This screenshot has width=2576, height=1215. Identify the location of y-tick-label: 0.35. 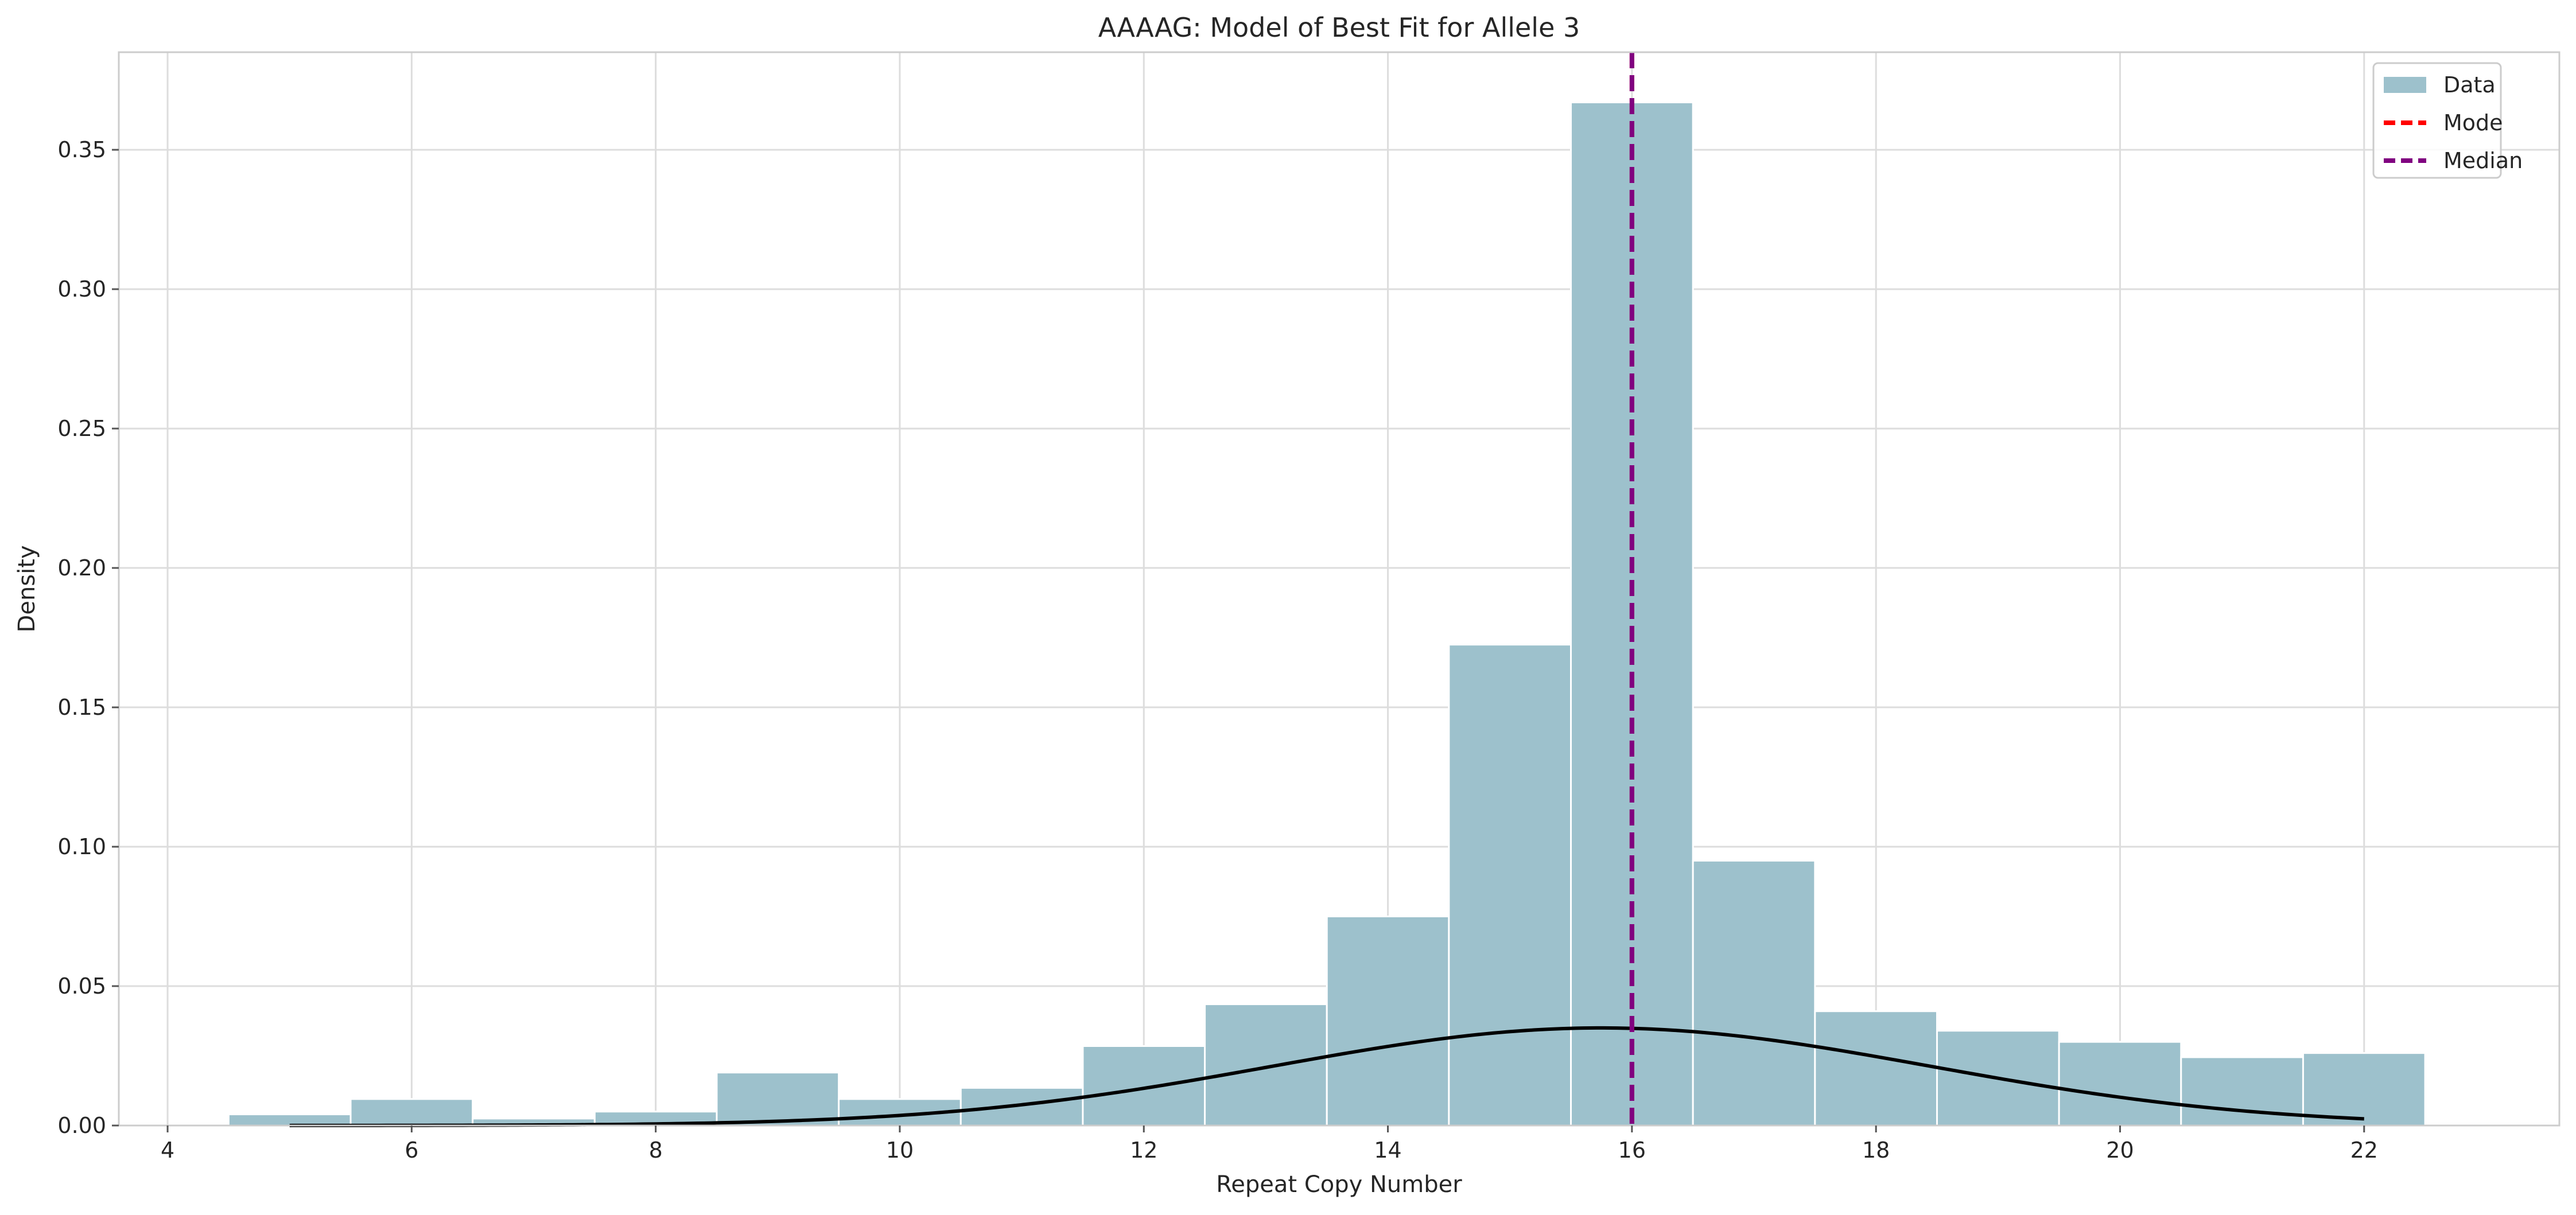
(81, 149).